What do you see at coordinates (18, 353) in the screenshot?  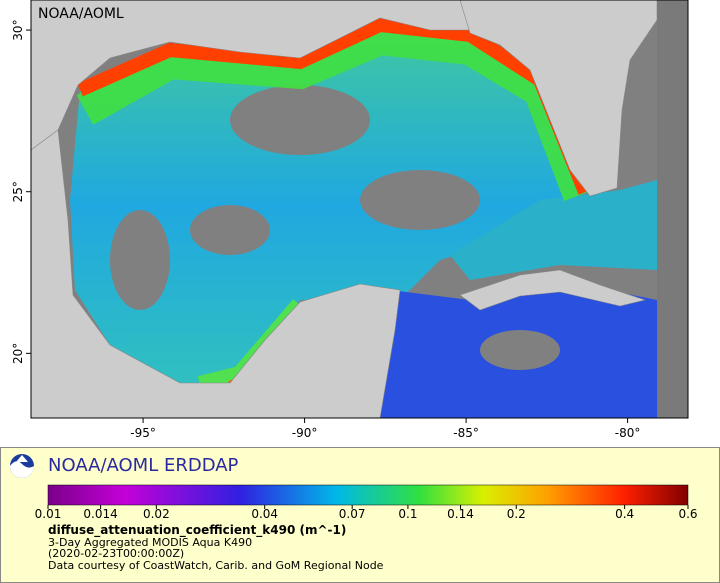 I see `lat-tick-label: 20°` at bounding box center [18, 353].